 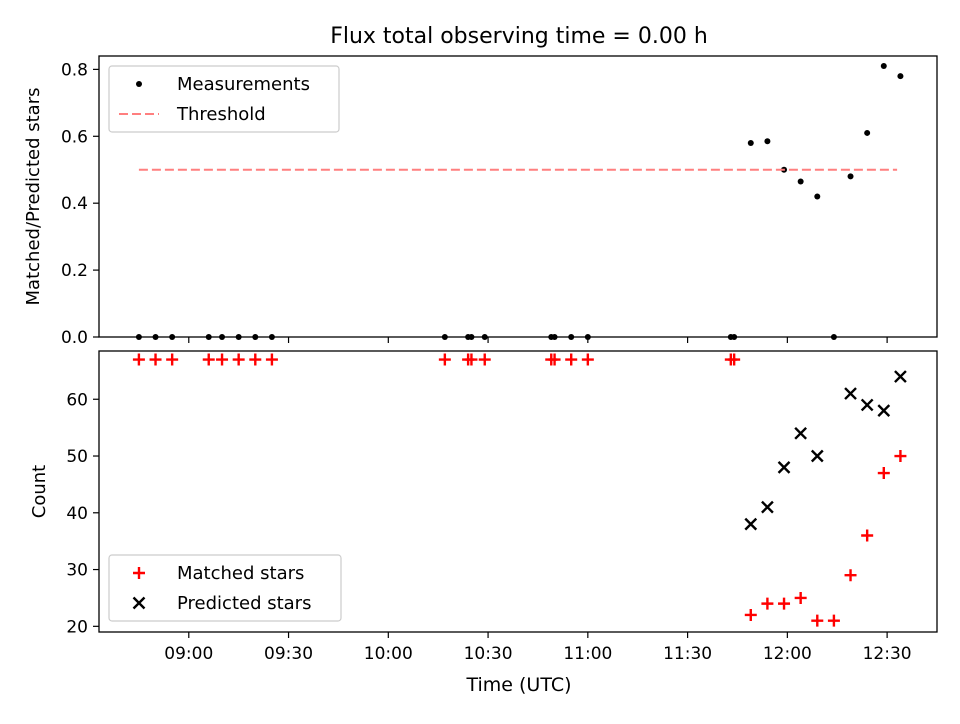 I want to click on legend-label: Threshold, so click(x=221, y=114).